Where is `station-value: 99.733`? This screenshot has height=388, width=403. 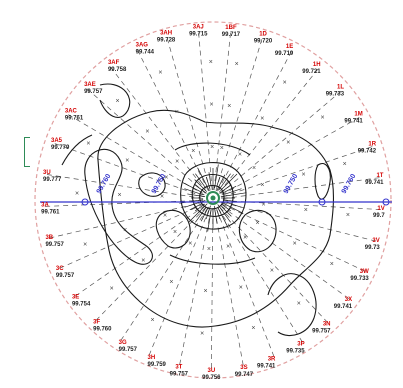
station-value: 99.733 is located at coordinates (335, 95).